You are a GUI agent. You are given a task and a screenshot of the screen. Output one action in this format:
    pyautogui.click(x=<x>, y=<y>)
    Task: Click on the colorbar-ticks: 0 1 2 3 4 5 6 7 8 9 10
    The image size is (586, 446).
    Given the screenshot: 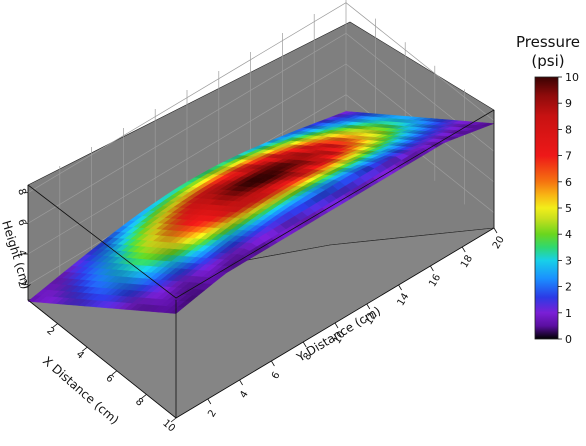 What is the action you would take?
    pyautogui.click(x=568, y=208)
    